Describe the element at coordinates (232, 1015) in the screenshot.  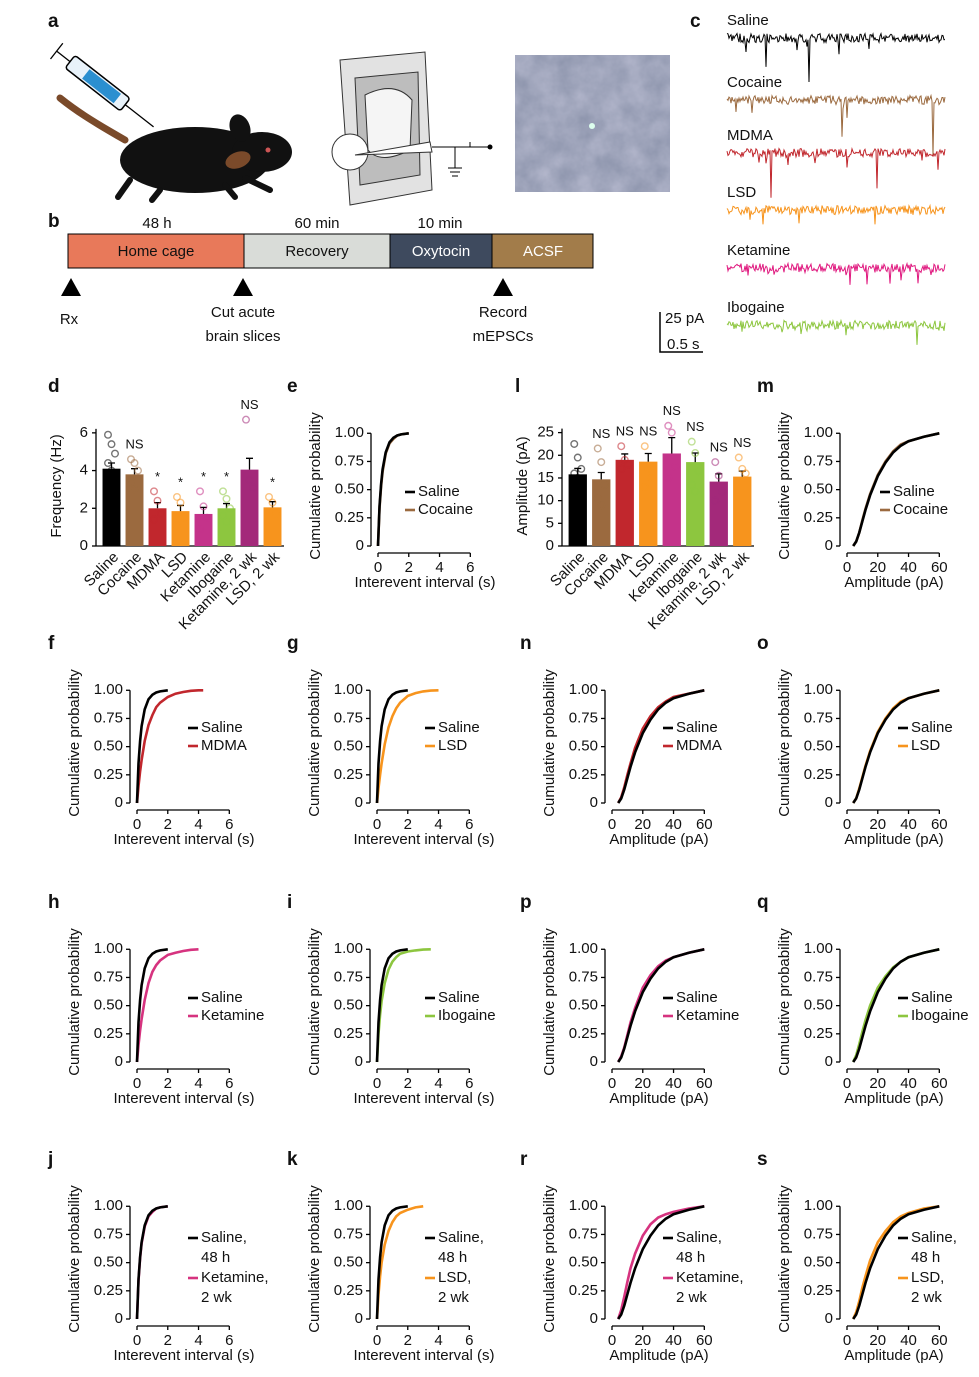
I see `legend-label: Ketamine` at that location.